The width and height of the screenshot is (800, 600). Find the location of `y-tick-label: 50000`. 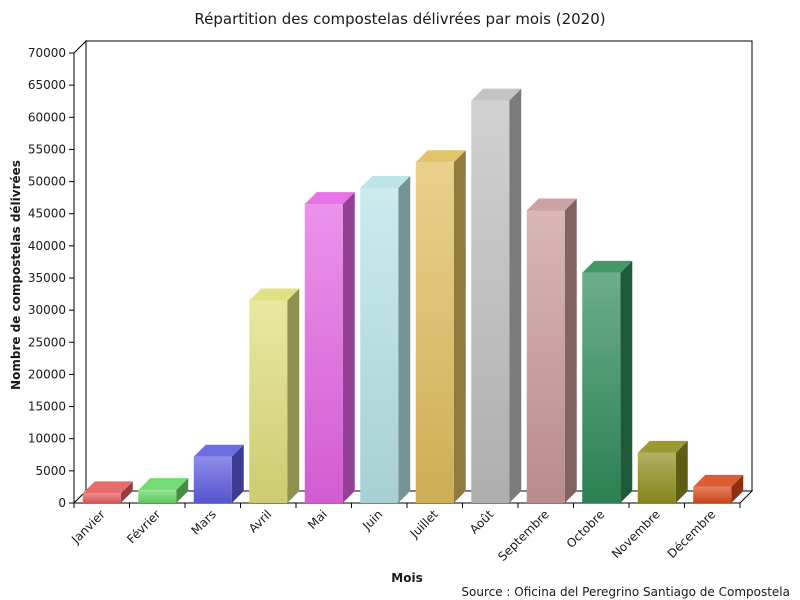

y-tick-label: 50000 is located at coordinates (47, 182).